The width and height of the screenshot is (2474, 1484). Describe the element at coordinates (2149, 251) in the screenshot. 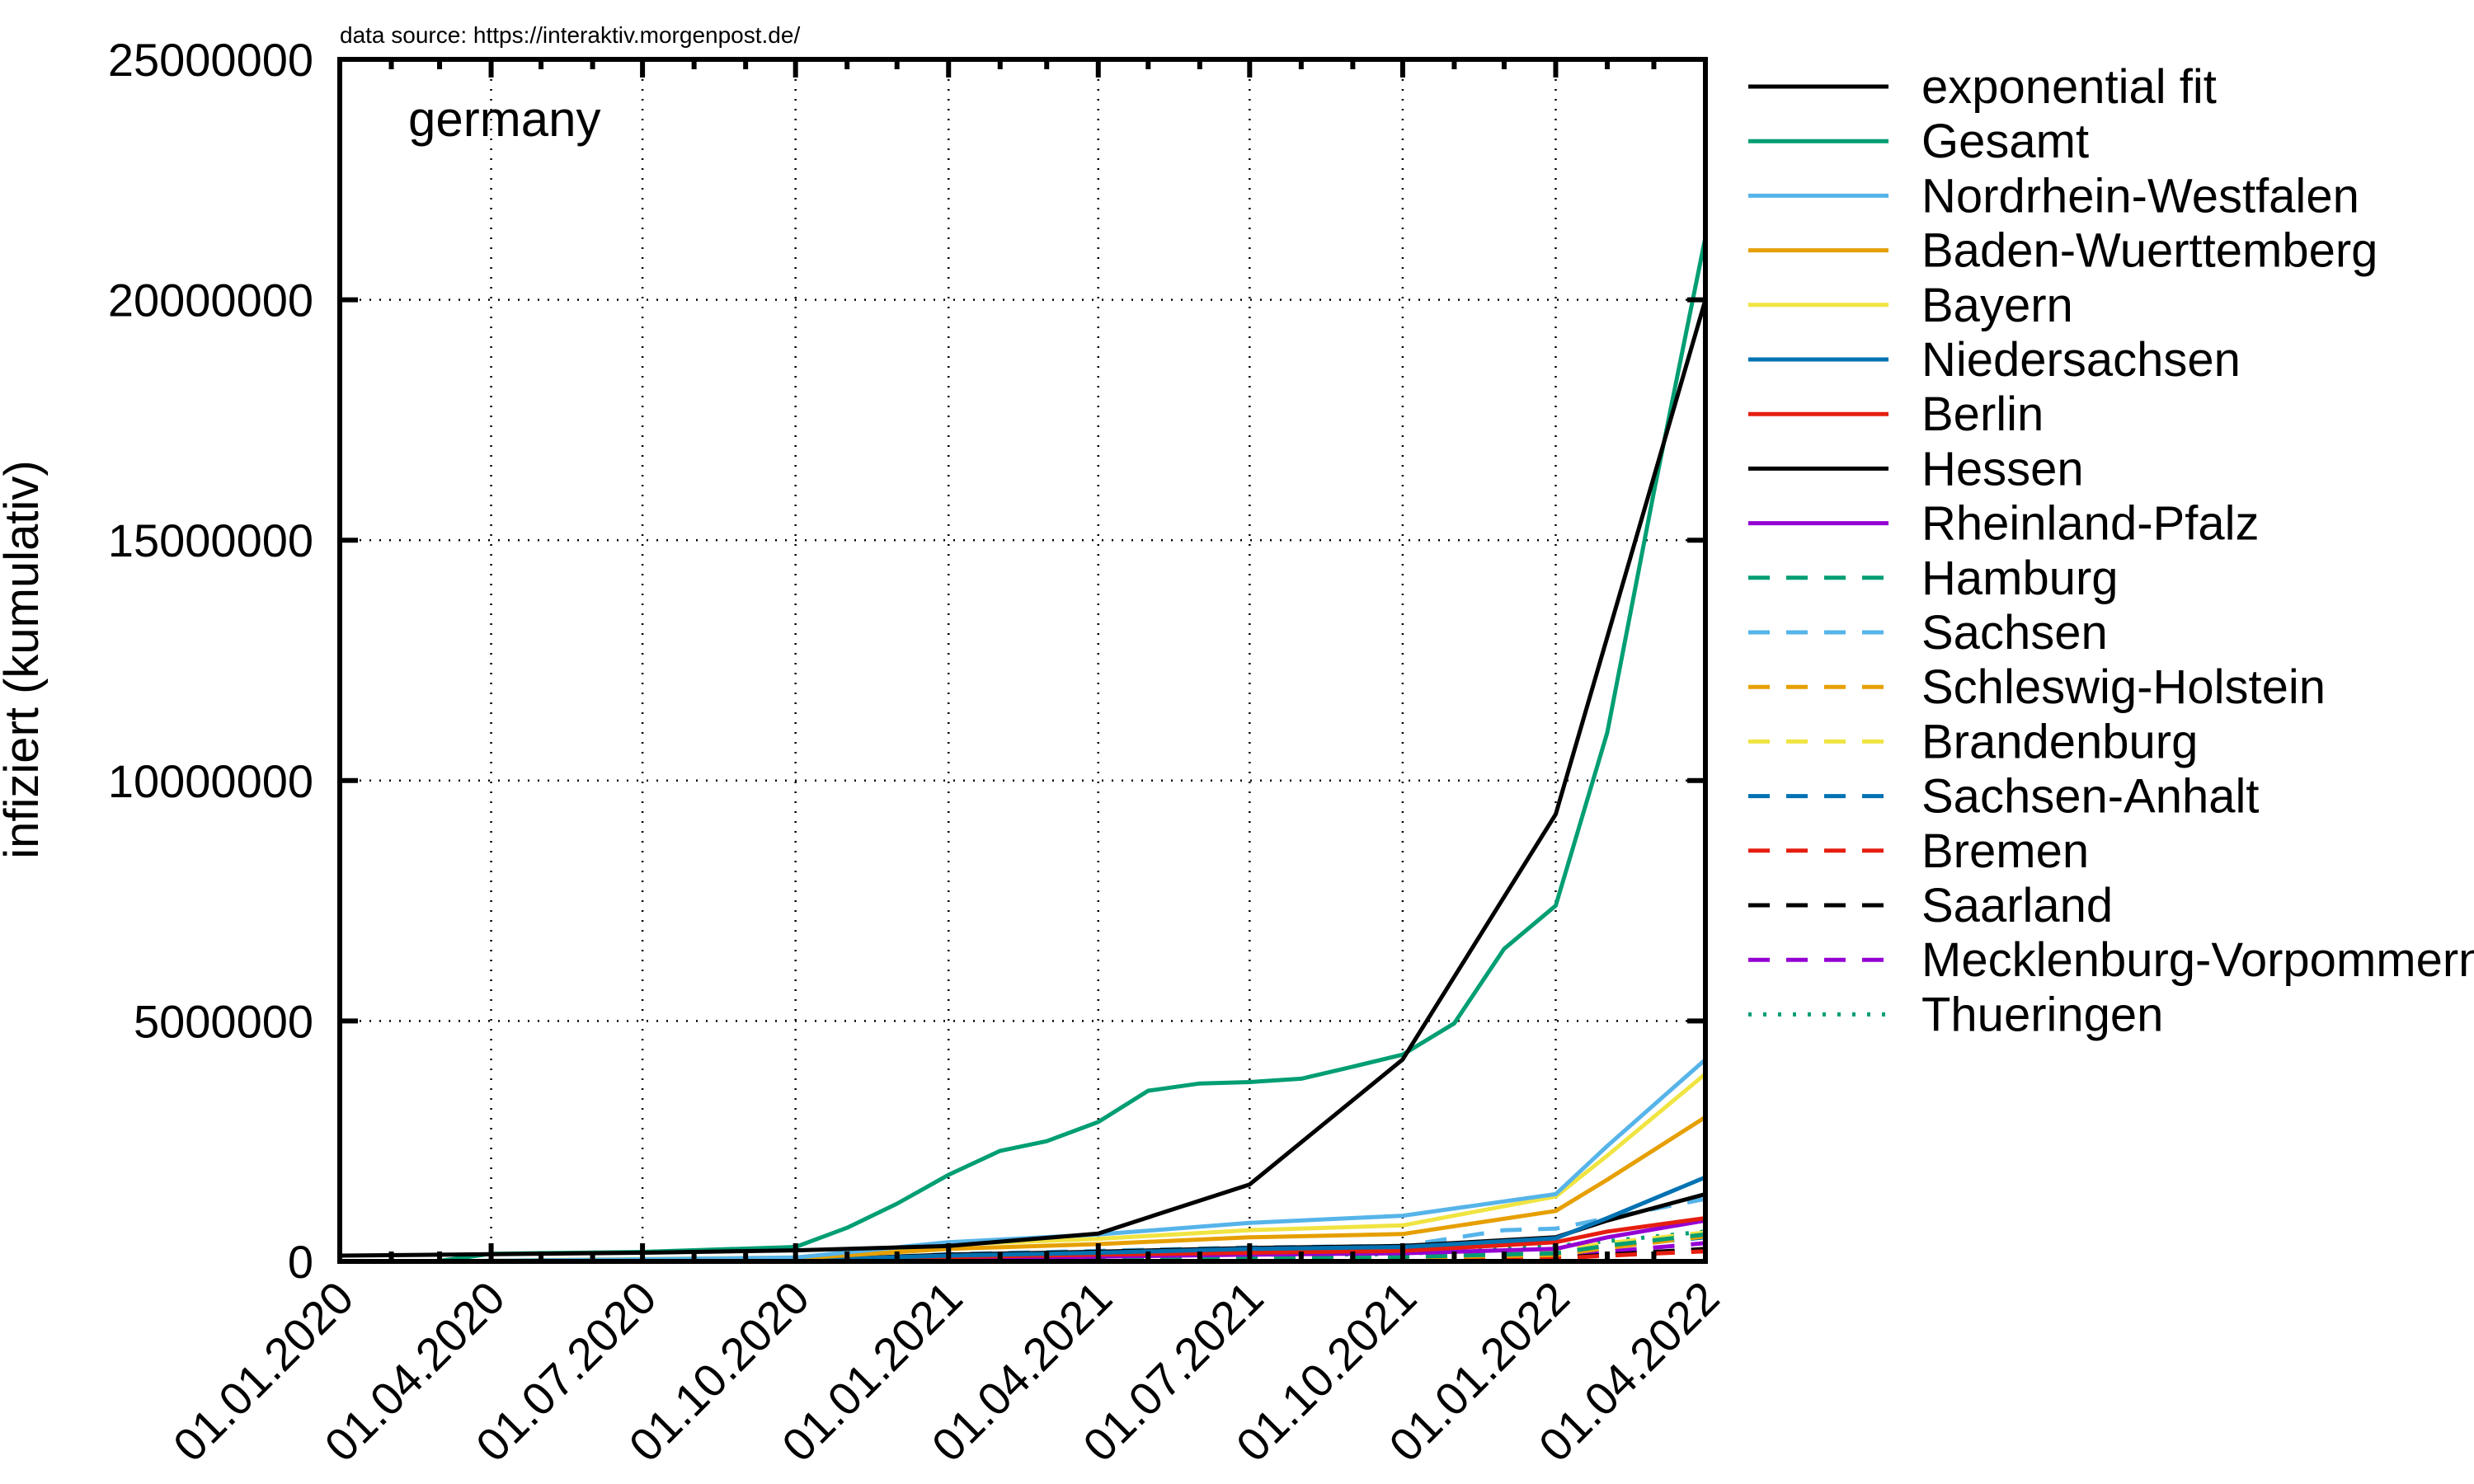

I see `legend-label-baden-wuerttemberg: Baden-Wuerttemberg` at that location.